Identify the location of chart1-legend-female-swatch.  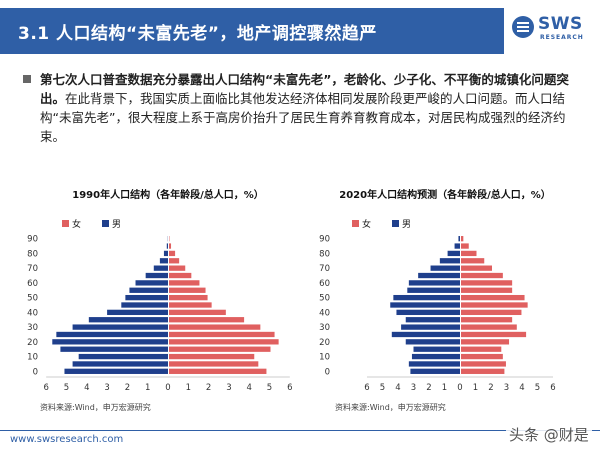
(65, 223).